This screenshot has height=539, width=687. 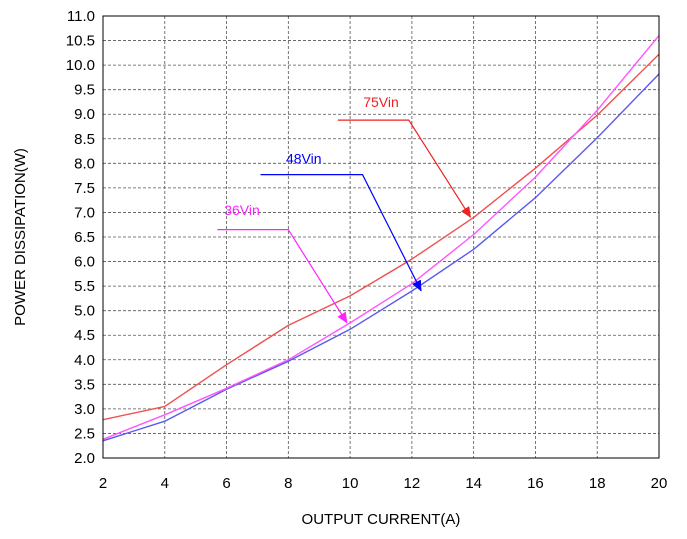 I want to click on y-tick-label: 2.5, so click(x=84, y=433).